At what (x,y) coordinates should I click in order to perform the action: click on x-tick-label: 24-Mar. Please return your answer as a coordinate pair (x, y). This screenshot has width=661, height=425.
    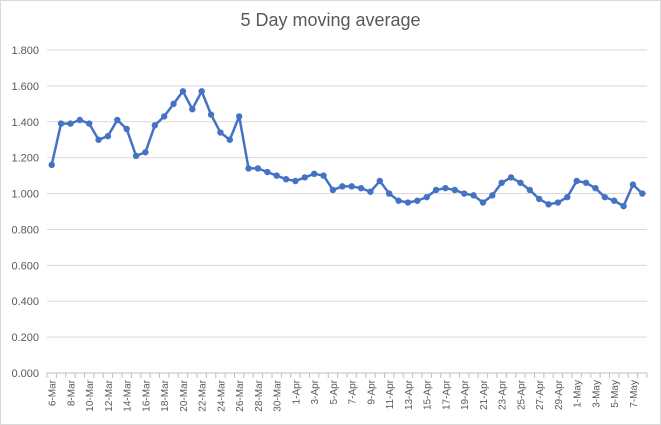
    Looking at the image, I should click on (221, 395).